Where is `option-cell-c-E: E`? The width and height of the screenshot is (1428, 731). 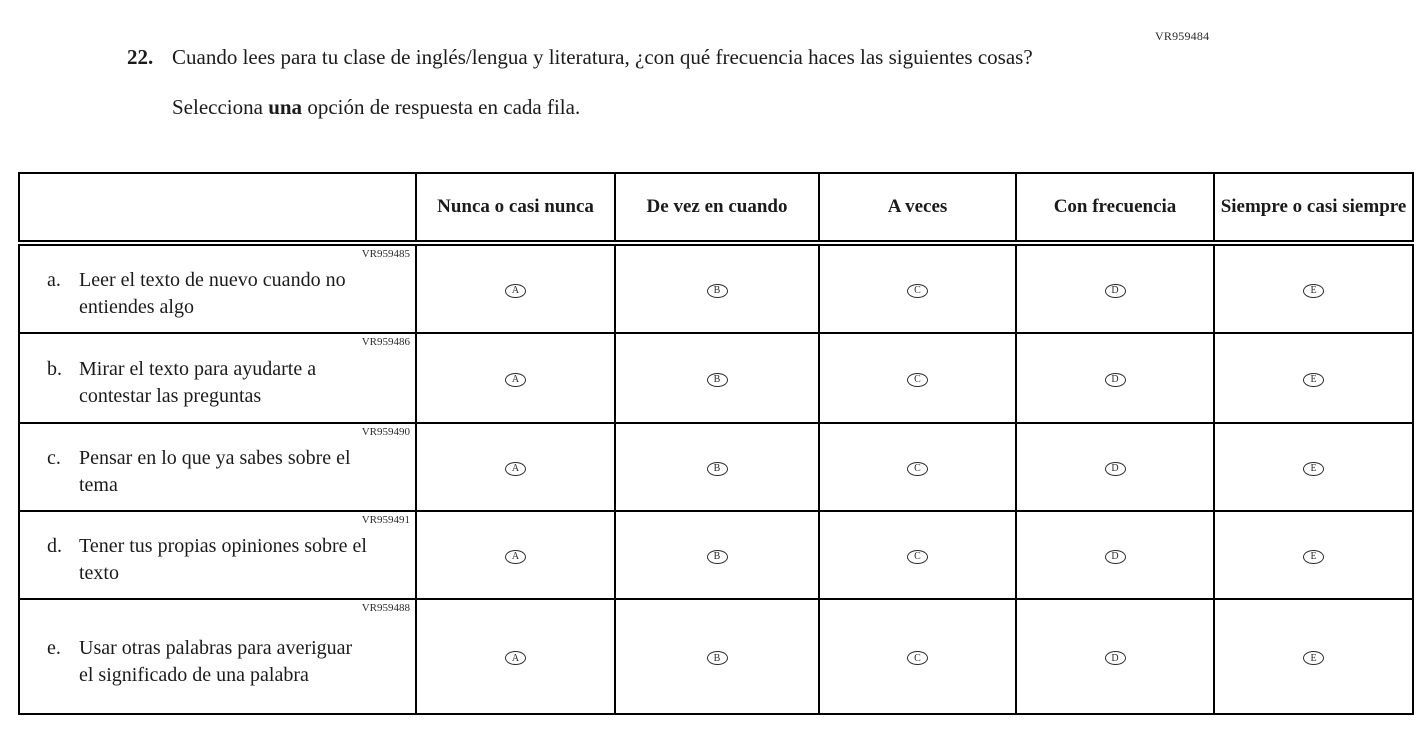
option-cell-c-E: E is located at coordinates (1313, 467).